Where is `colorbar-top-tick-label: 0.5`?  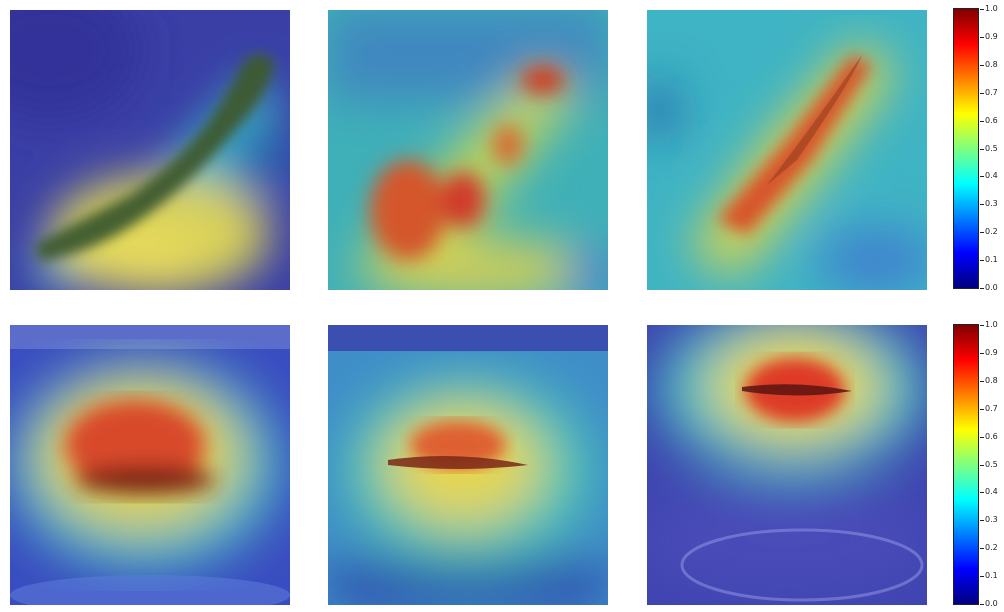 colorbar-top-tick-label: 0.5 is located at coordinates (989, 148).